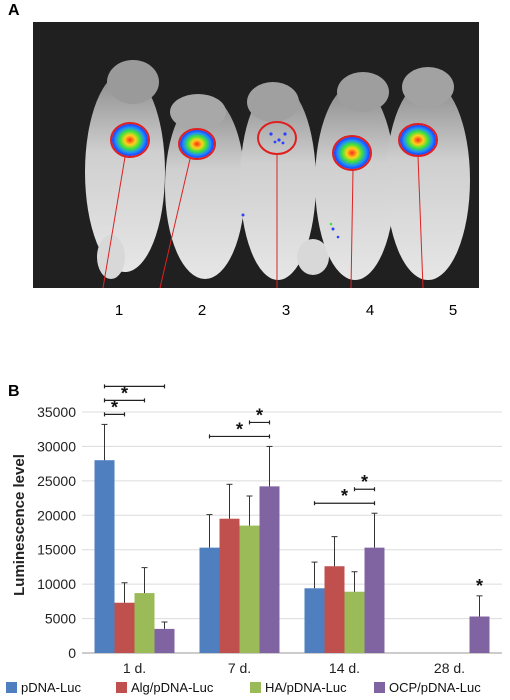 The width and height of the screenshot is (510, 700). I want to click on y-tick-label: 0, so click(72, 653).